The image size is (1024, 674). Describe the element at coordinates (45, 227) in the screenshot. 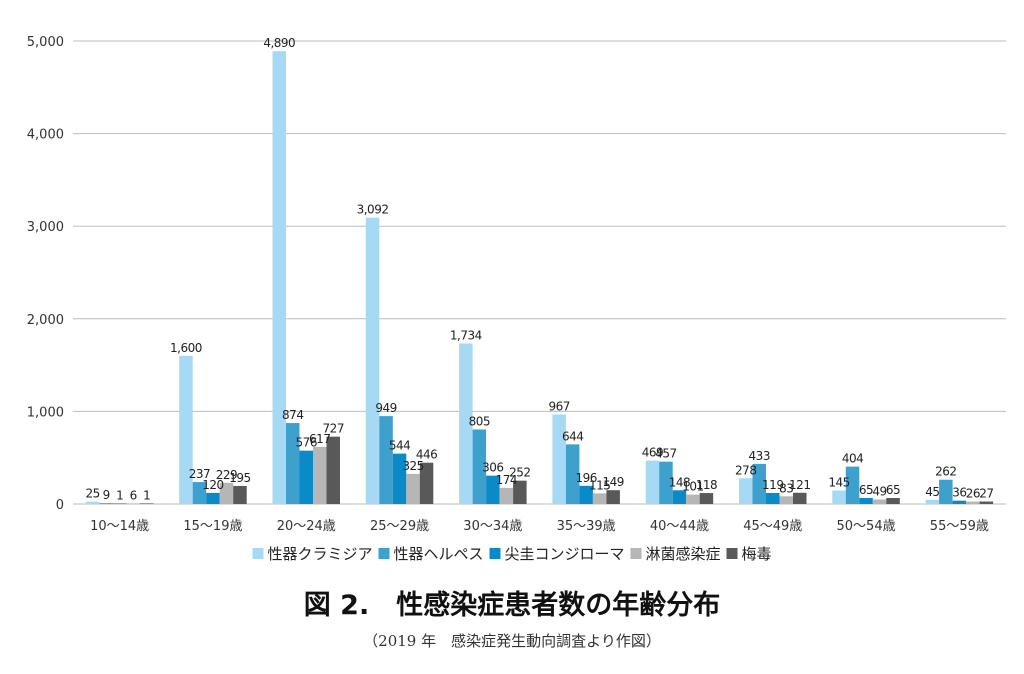

I see `y-tick-label: 3,000` at that location.